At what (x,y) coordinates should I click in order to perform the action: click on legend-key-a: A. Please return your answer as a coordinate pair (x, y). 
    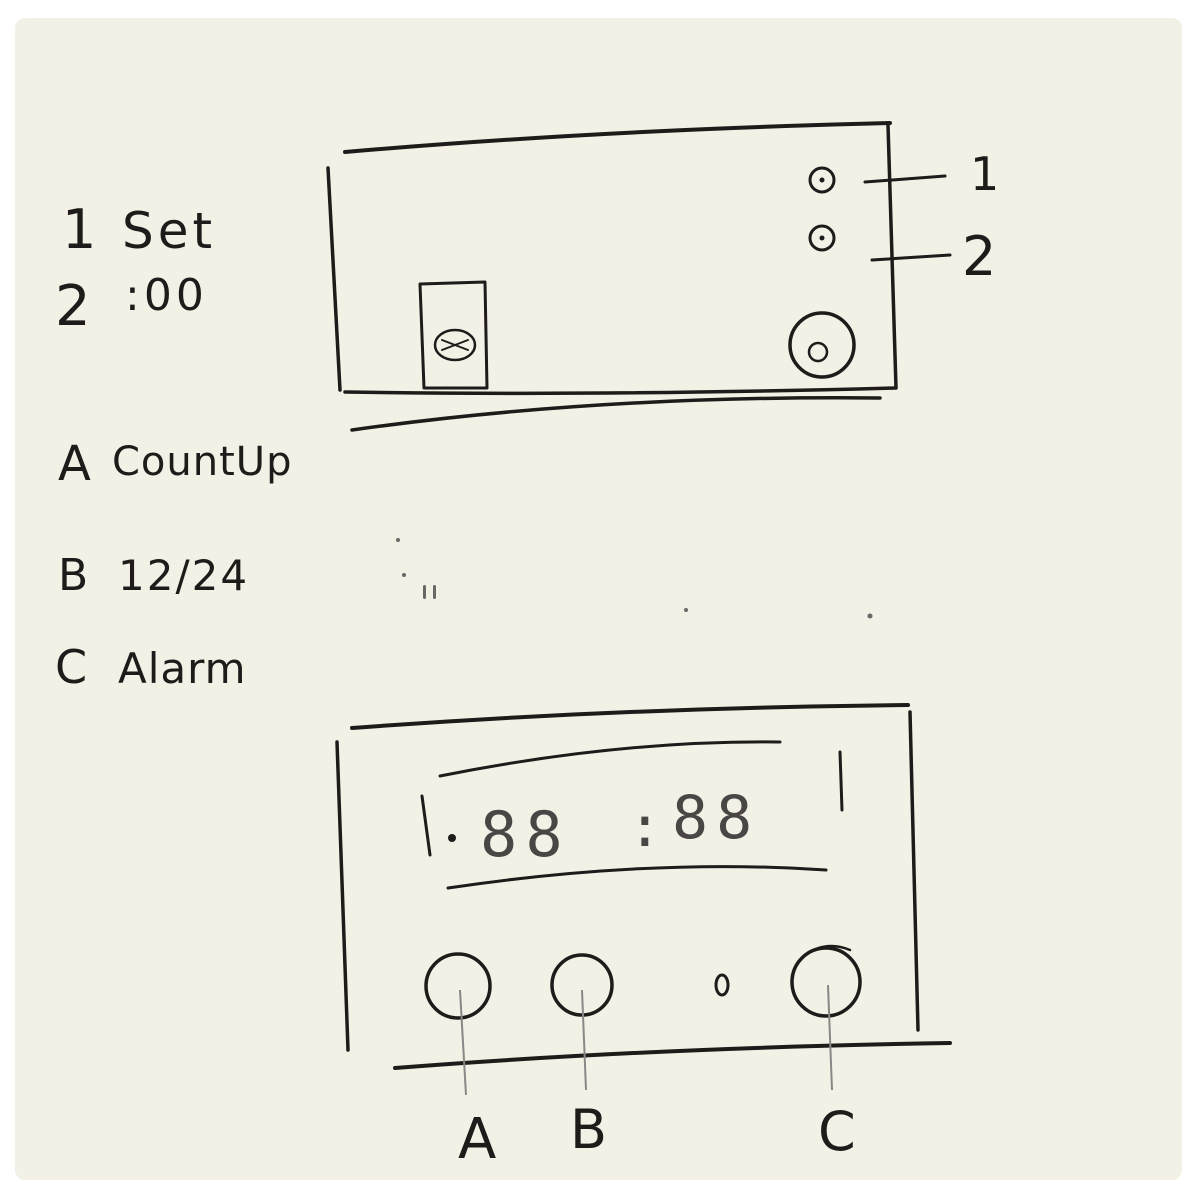
    Looking at the image, I should click on (74, 464).